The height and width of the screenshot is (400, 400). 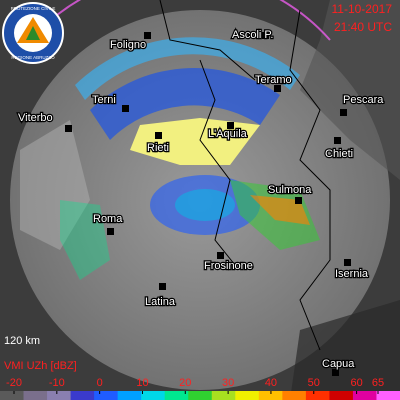 I want to click on time: 21:40 UTC, so click(x=363, y=27).